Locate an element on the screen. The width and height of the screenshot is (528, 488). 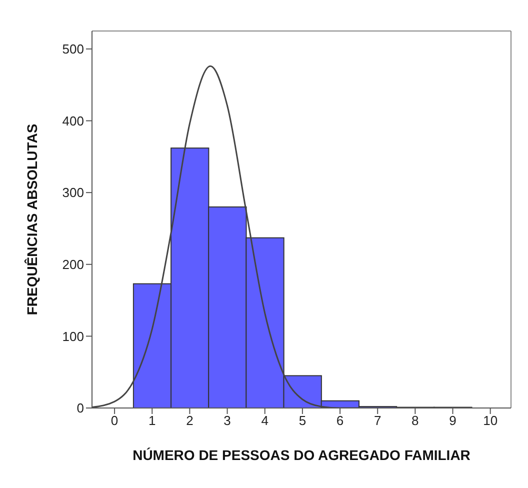
y-tick-label: 300 is located at coordinates (73, 192).